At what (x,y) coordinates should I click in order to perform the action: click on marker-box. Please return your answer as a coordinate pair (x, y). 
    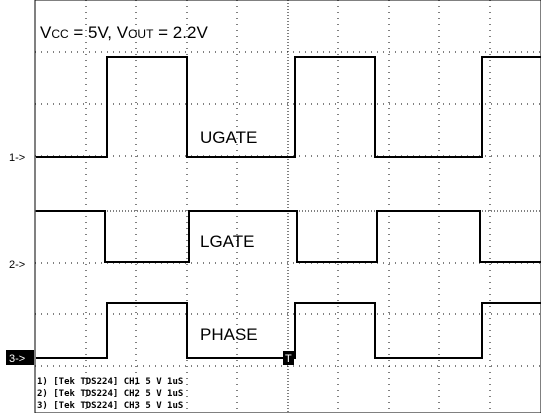
    Looking at the image, I should click on (20, 357).